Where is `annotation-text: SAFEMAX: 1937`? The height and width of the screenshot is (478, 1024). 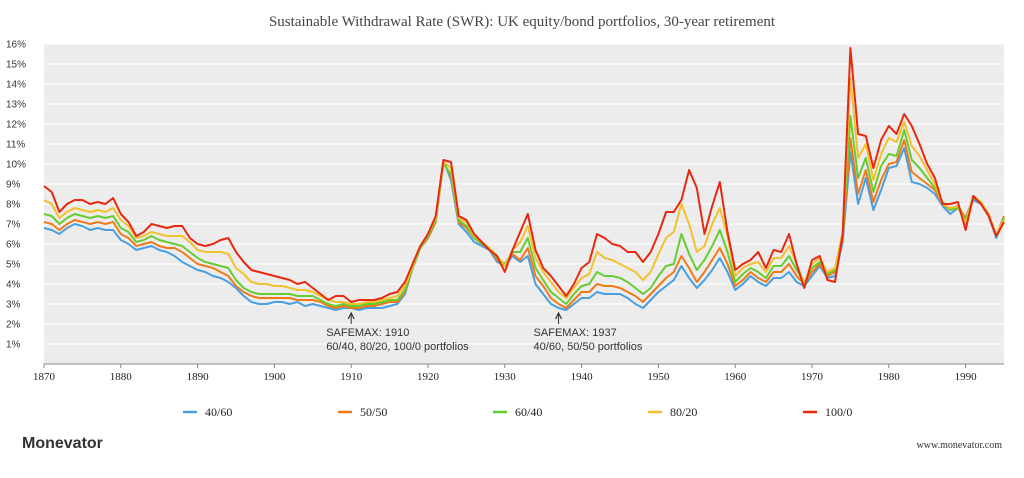
annotation-text: SAFEMAX: 1937 is located at coordinates (575, 333).